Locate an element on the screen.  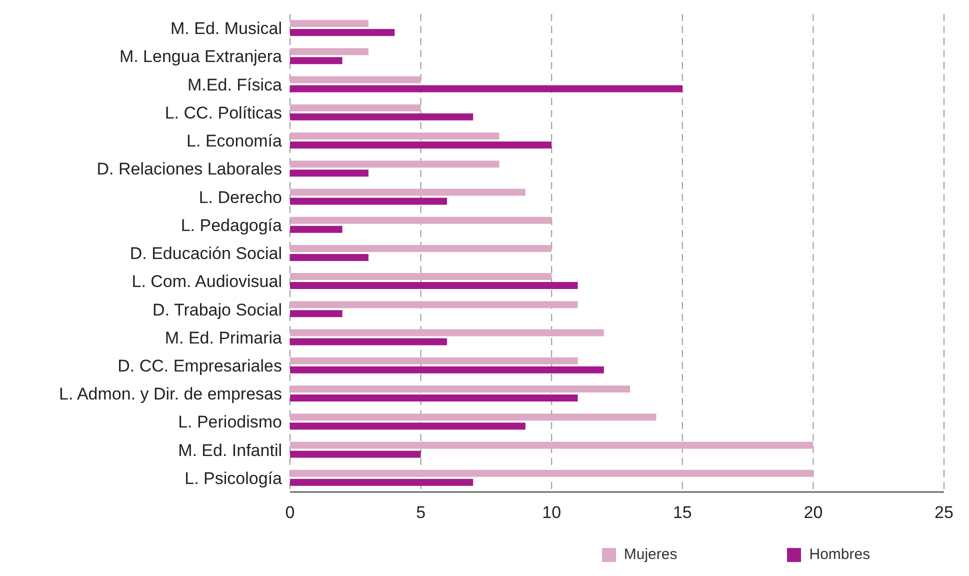
x-tick-label: 15 is located at coordinates (682, 512).